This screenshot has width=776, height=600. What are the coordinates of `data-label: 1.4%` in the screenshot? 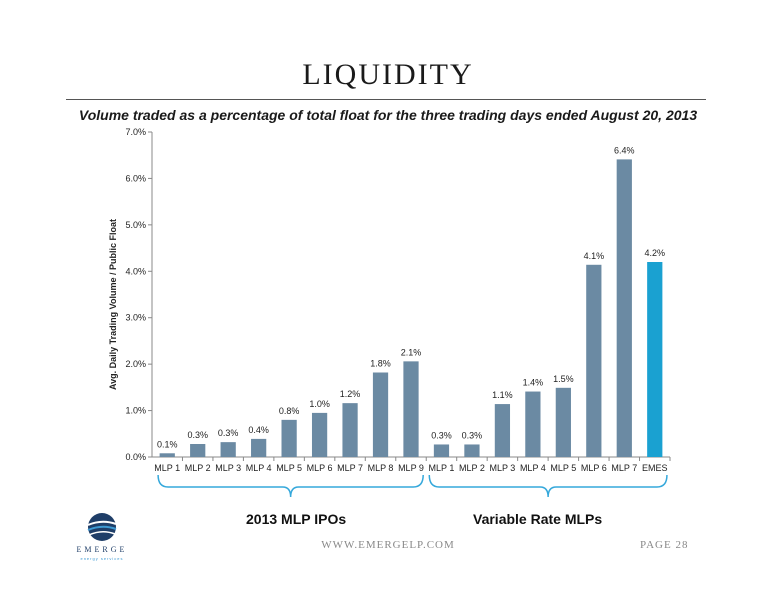 It's located at (533, 383).